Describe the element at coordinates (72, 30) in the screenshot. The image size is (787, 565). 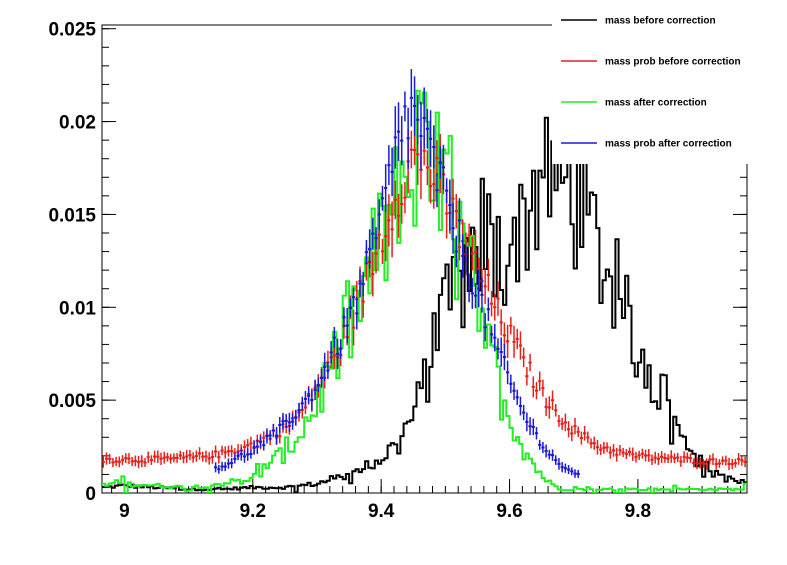
I see `y-tick-label: 0.025` at that location.